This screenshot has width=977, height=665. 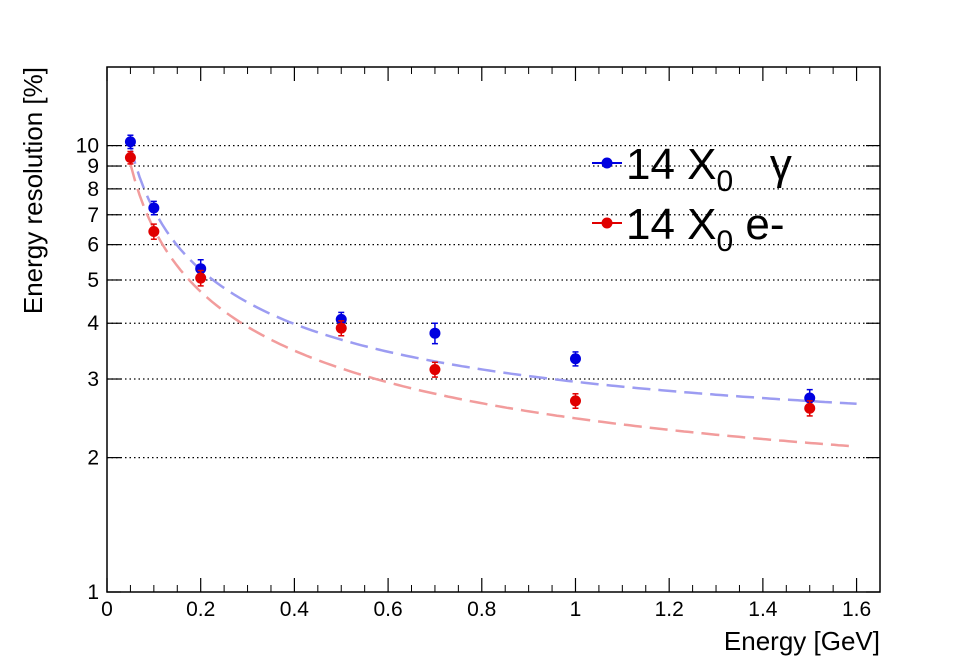 What do you see at coordinates (669, 609) in the screenshot?
I see `x-tick-label: 1.2` at bounding box center [669, 609].